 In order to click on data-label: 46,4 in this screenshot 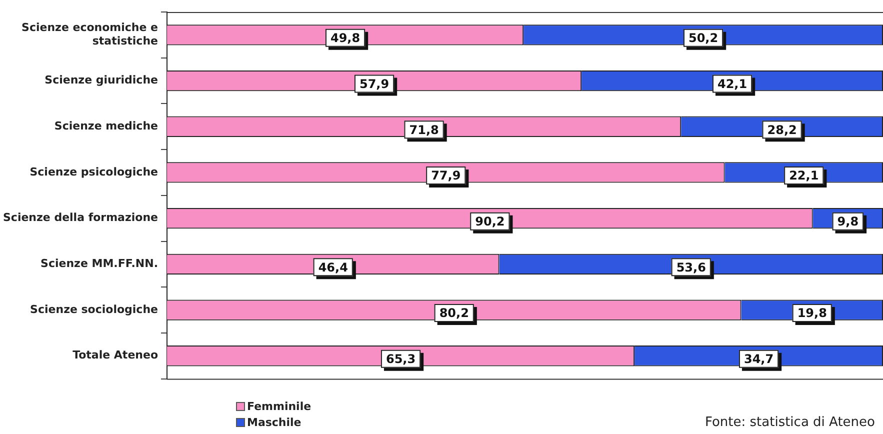, I will do `click(333, 267)`.